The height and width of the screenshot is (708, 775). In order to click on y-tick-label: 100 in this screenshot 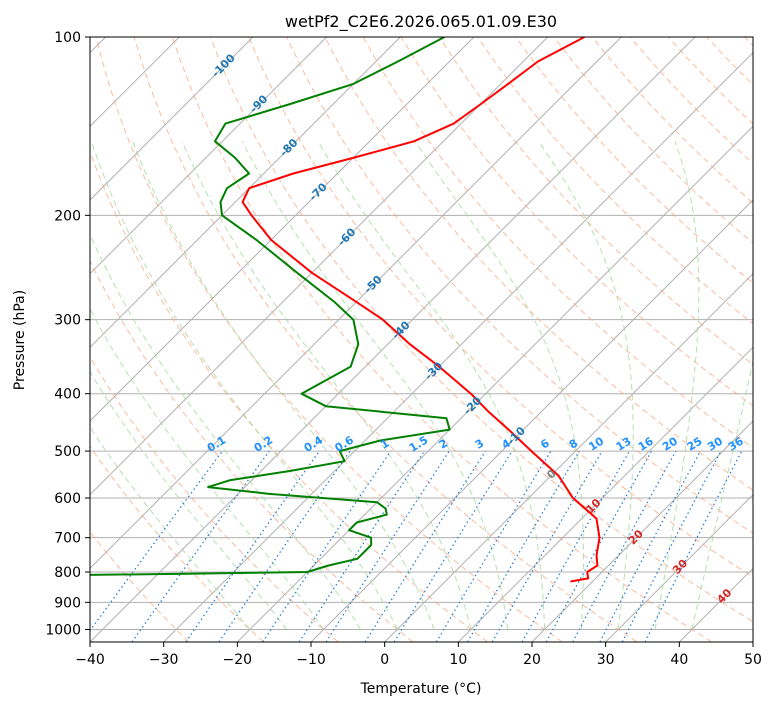, I will do `click(67, 38)`.